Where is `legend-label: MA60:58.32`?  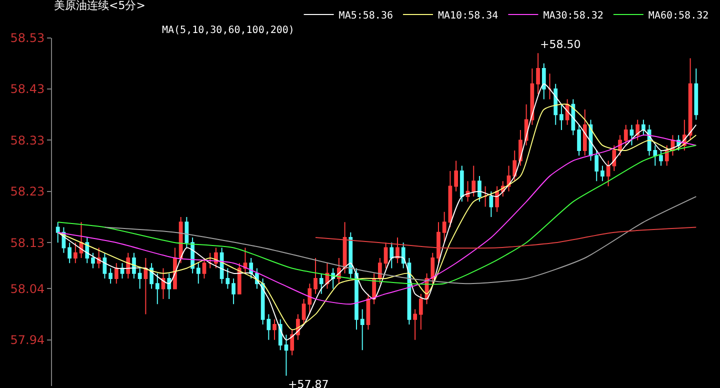
legend-label: MA60:58.32 is located at coordinates (678, 16).